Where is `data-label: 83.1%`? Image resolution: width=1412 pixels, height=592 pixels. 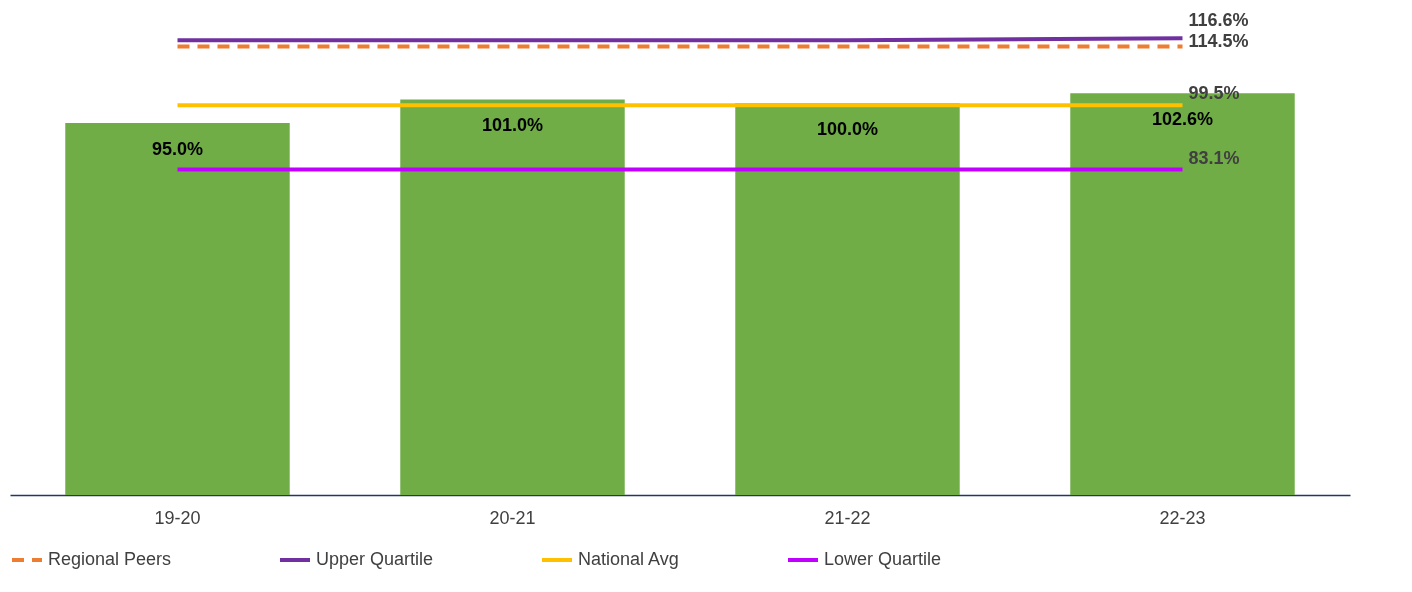 data-label: 83.1% is located at coordinates (1214, 157).